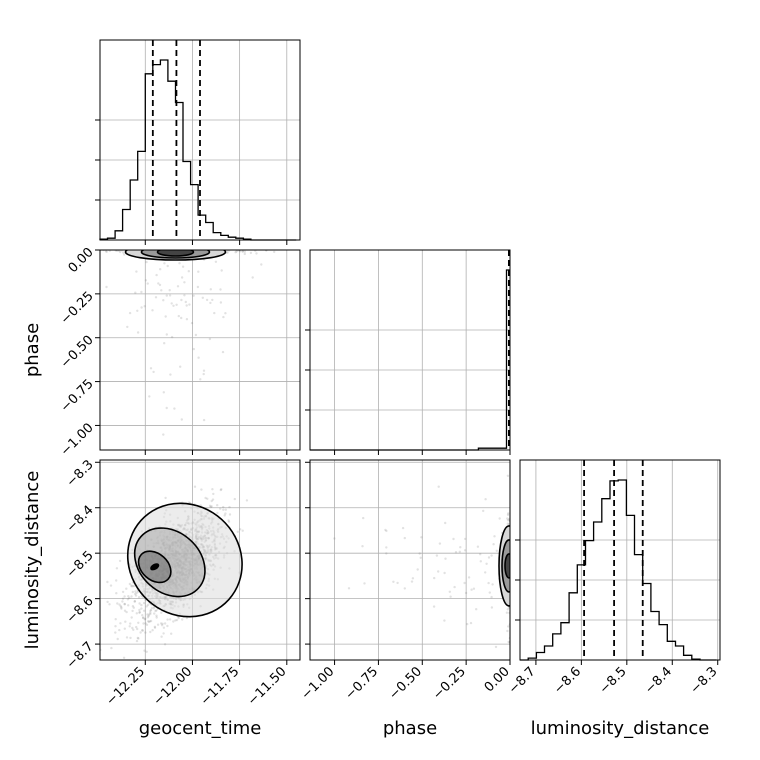 This screenshot has width=760, height=760. Describe the element at coordinates (173, 686) in the screenshot. I see `x-tick-label-geocent-time: −12.00` at that location.